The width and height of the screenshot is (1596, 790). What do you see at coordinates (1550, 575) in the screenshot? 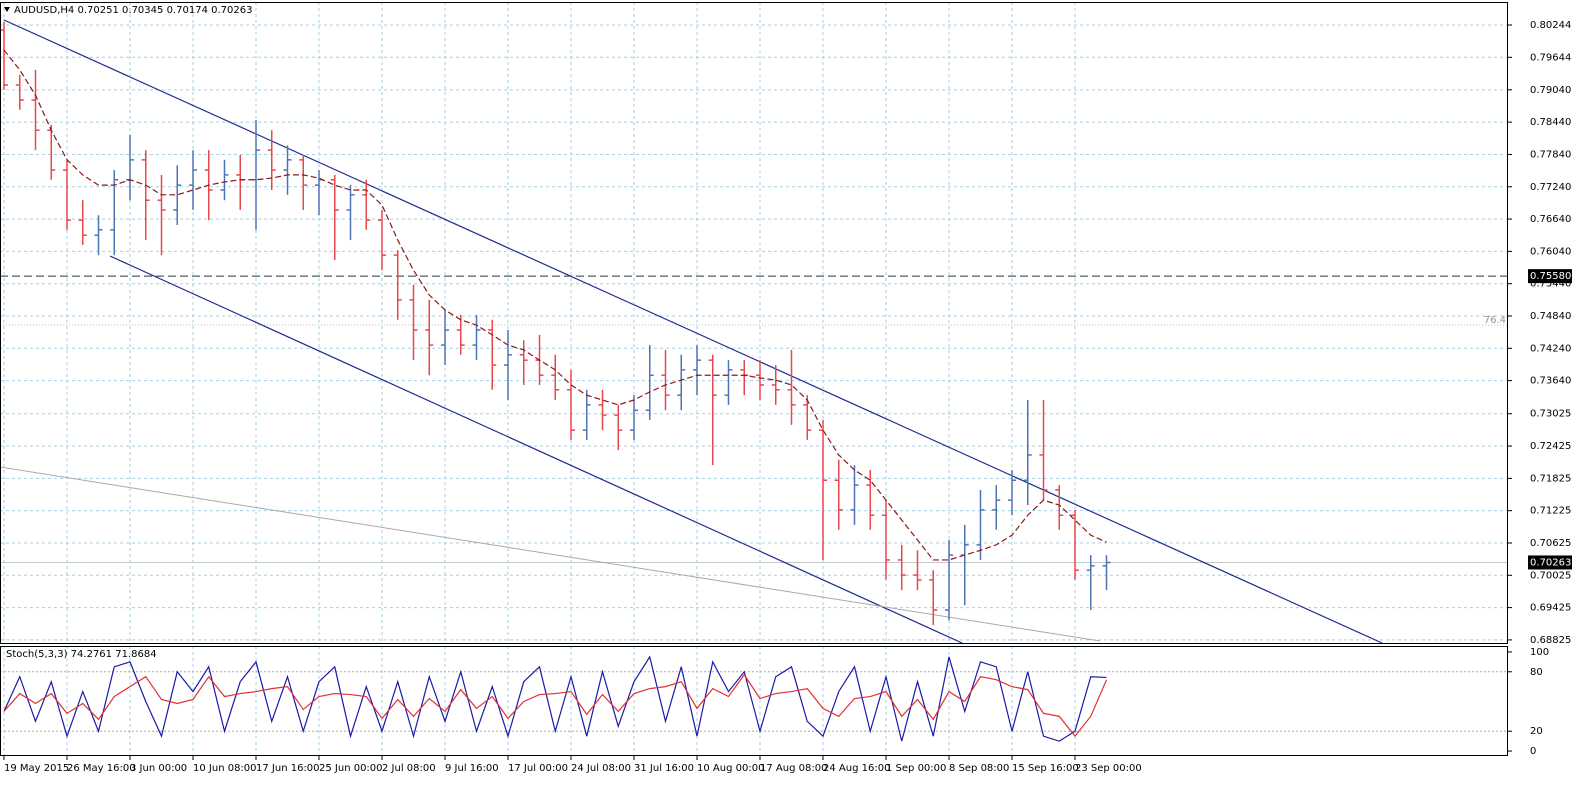
I see `y-tick-label: 0.70025` at bounding box center [1550, 575].